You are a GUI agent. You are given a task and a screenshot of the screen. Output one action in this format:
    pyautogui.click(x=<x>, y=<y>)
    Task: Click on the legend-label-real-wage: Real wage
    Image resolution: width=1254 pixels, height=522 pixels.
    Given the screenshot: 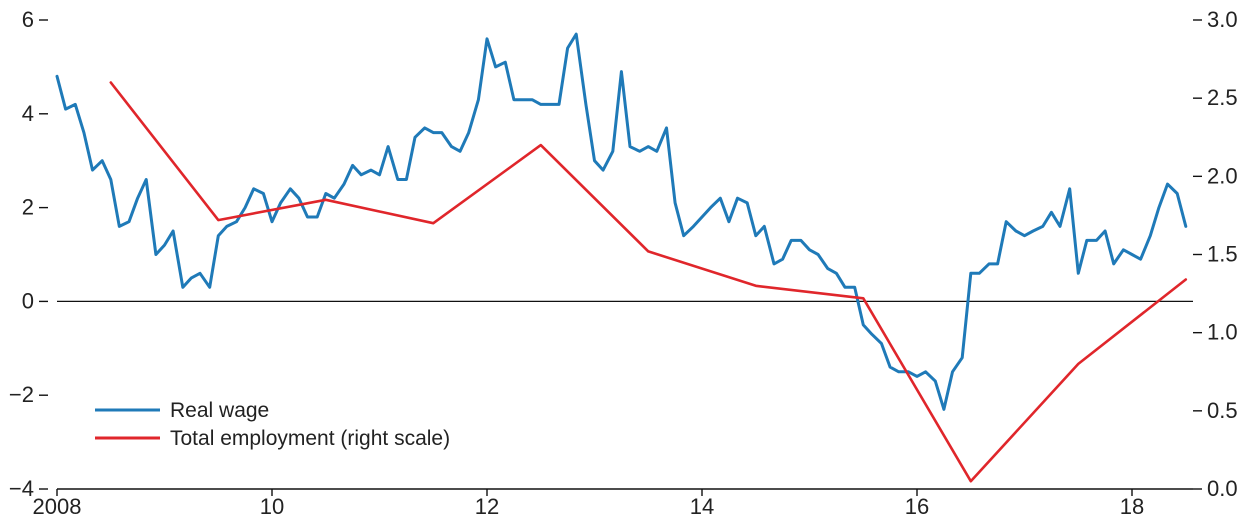 What is the action you would take?
    pyautogui.click(x=219, y=410)
    